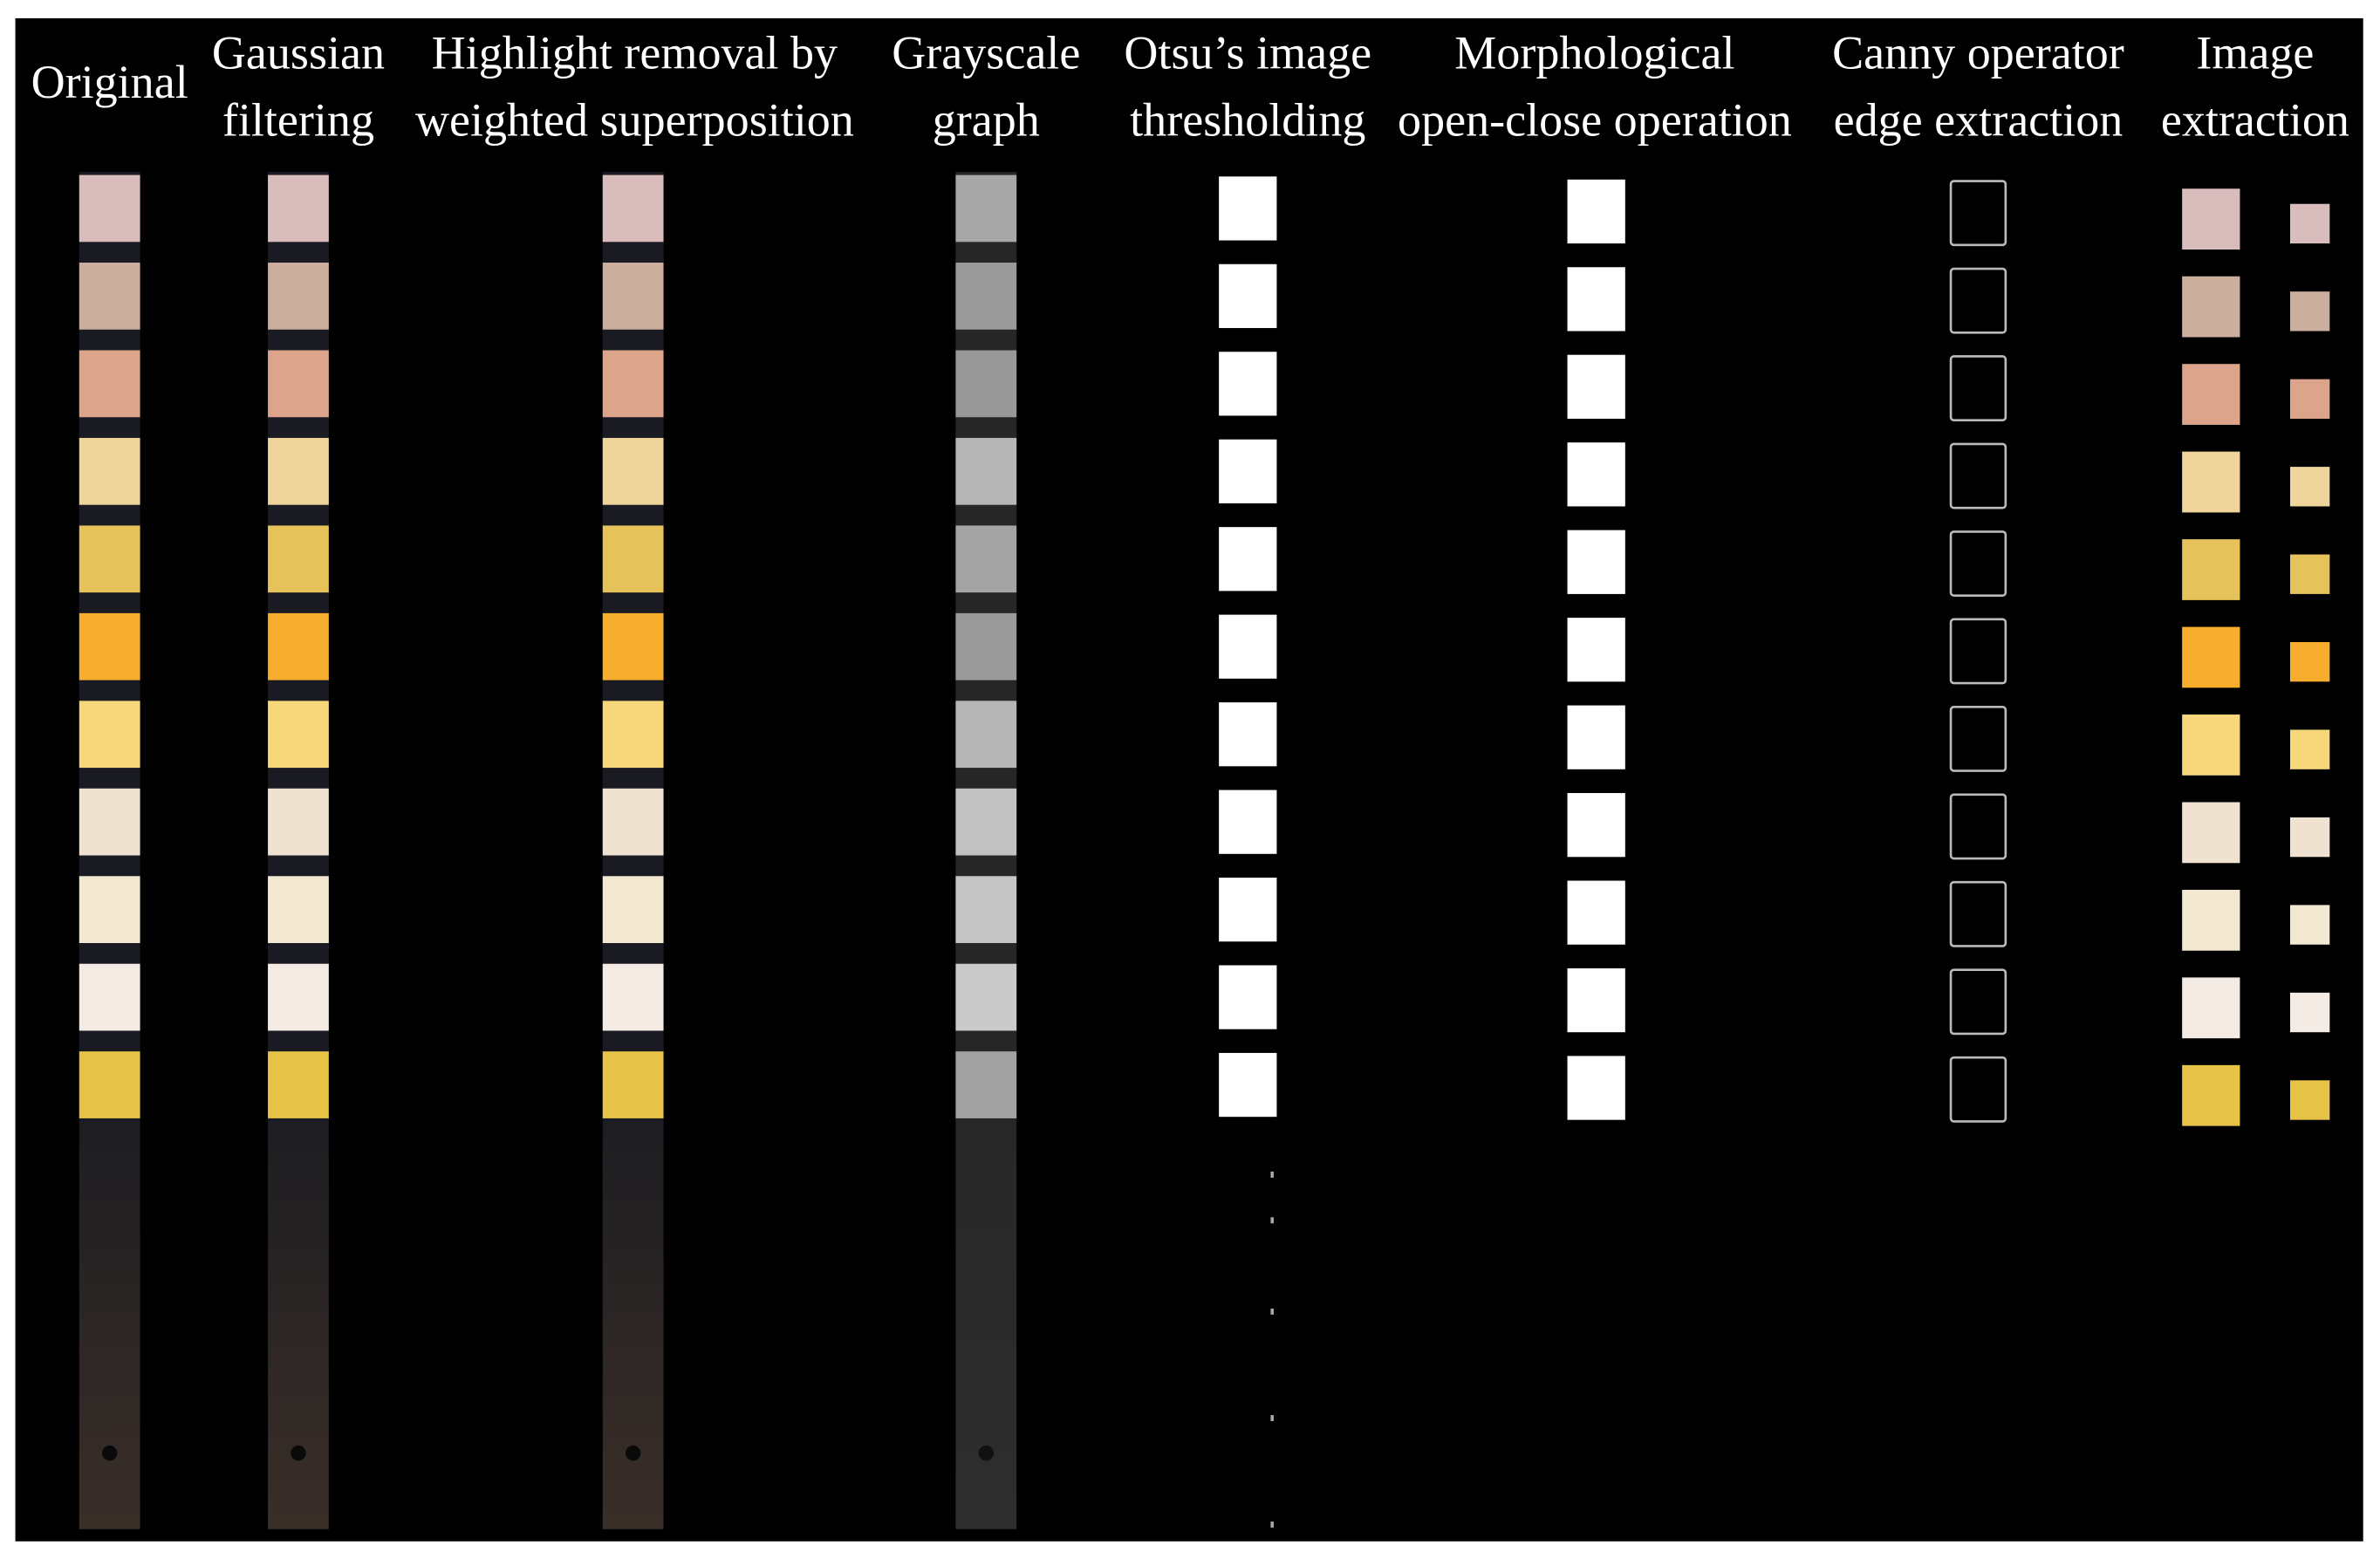 The image size is (2380, 1552). Describe the element at coordinates (635, 53) in the screenshot. I see `column-header: Highlight removal by` at that location.